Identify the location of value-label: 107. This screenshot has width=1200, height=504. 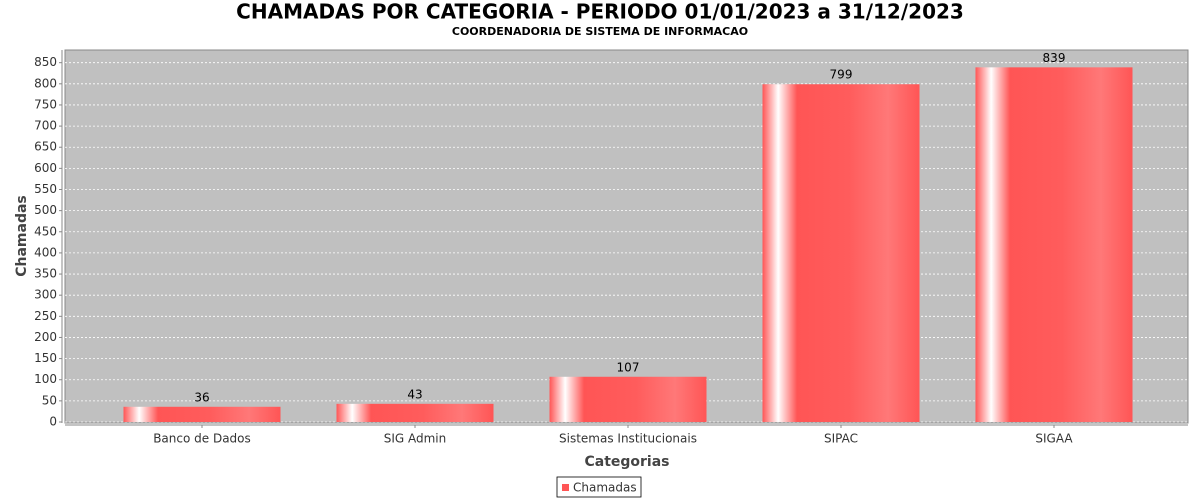
(628, 367).